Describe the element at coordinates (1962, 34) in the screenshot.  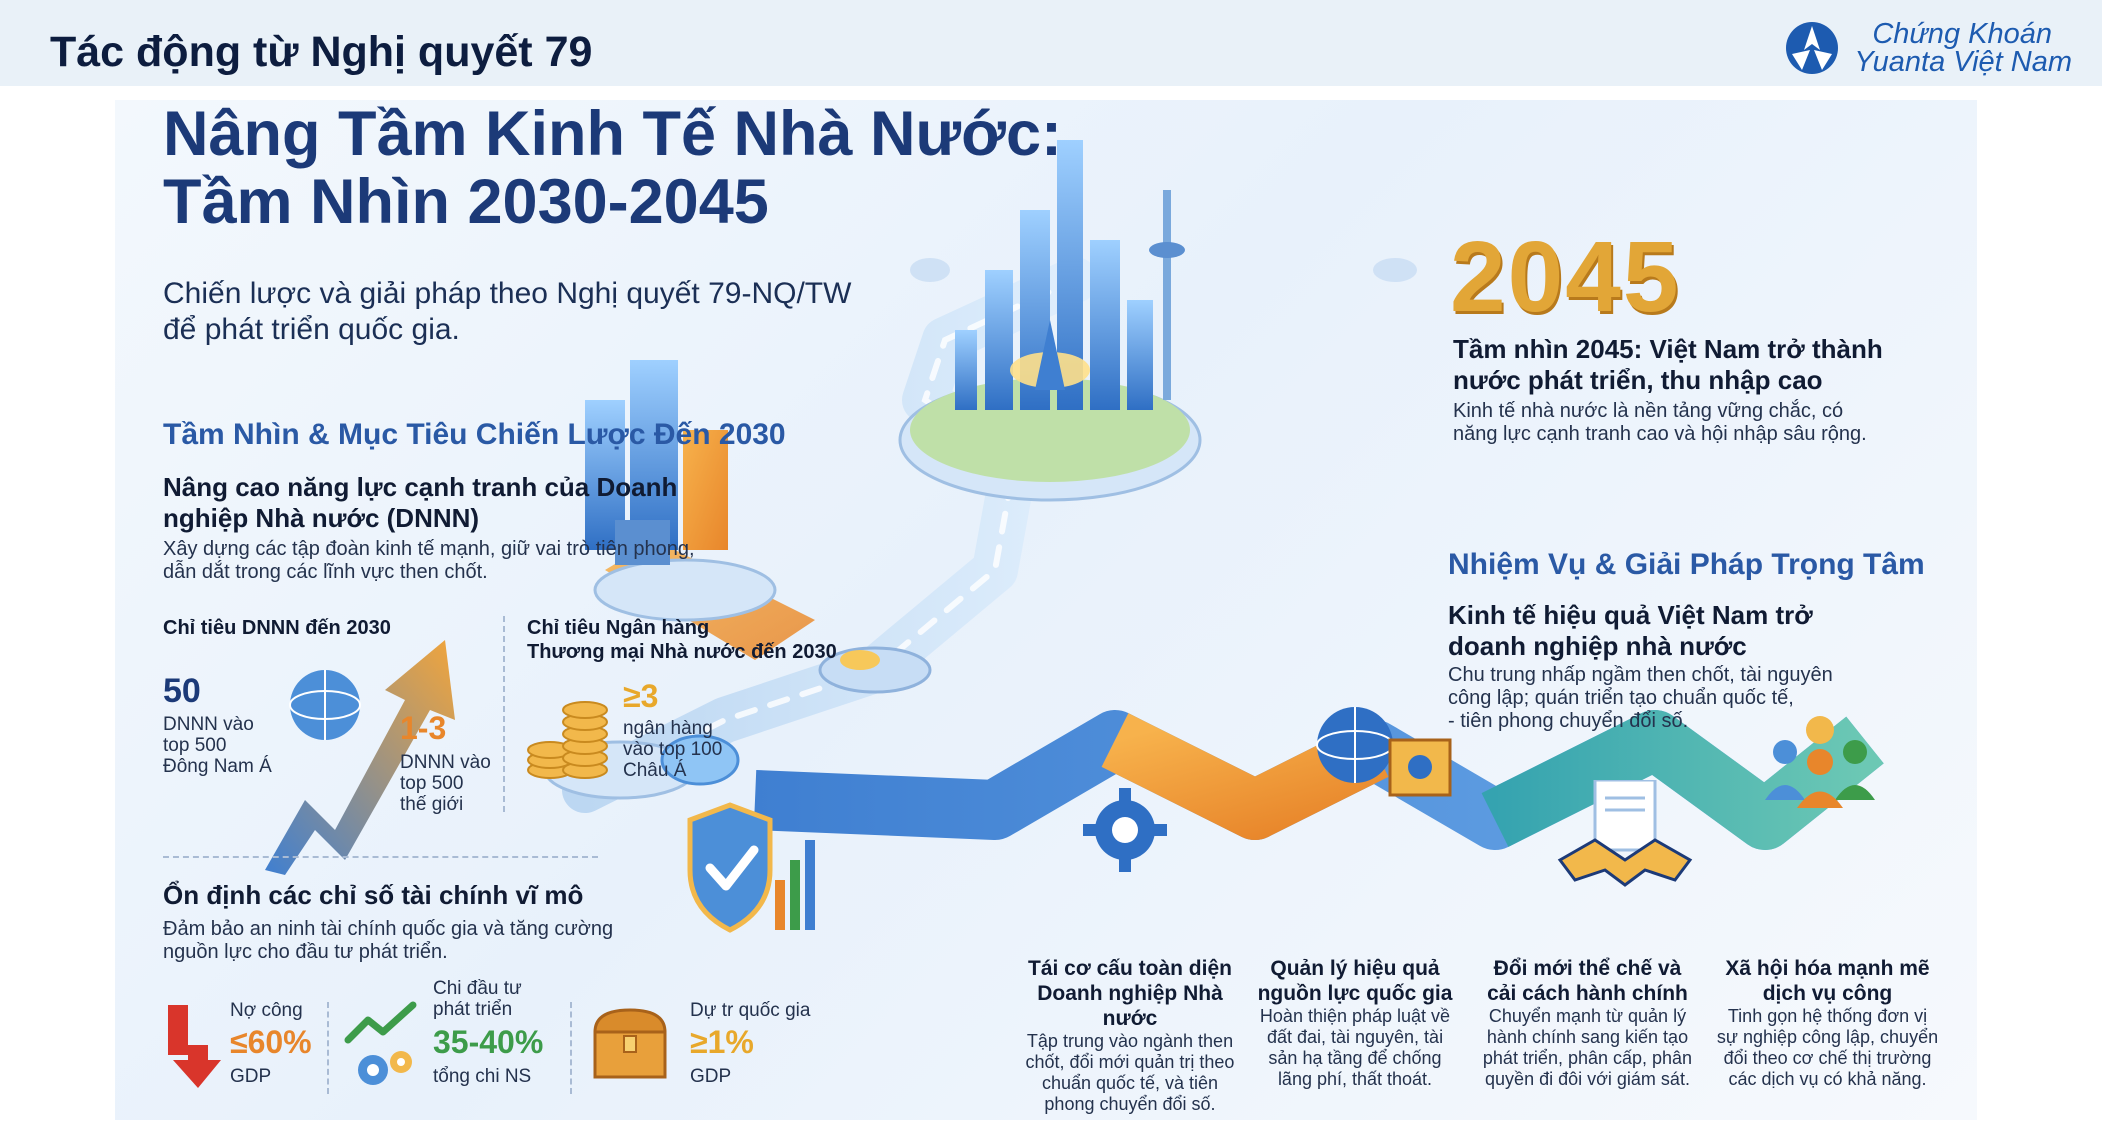
I see `logo-line-1: Chứng Khoán` at that location.